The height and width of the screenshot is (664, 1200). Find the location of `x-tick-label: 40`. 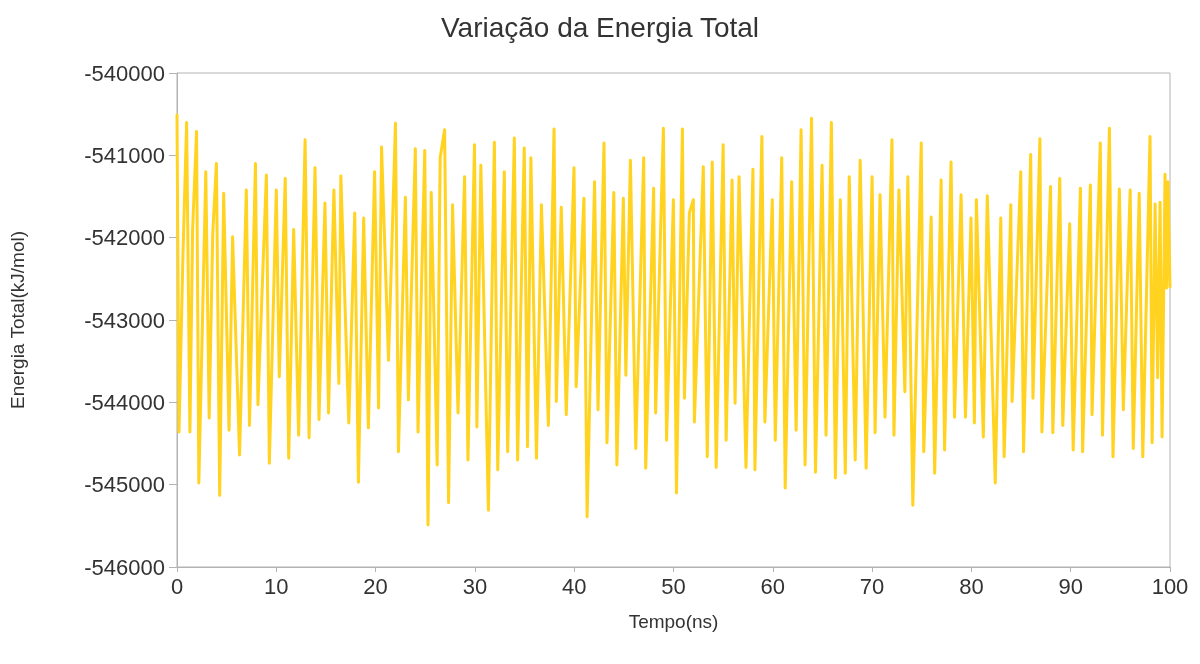

x-tick-label: 40 is located at coordinates (574, 586).